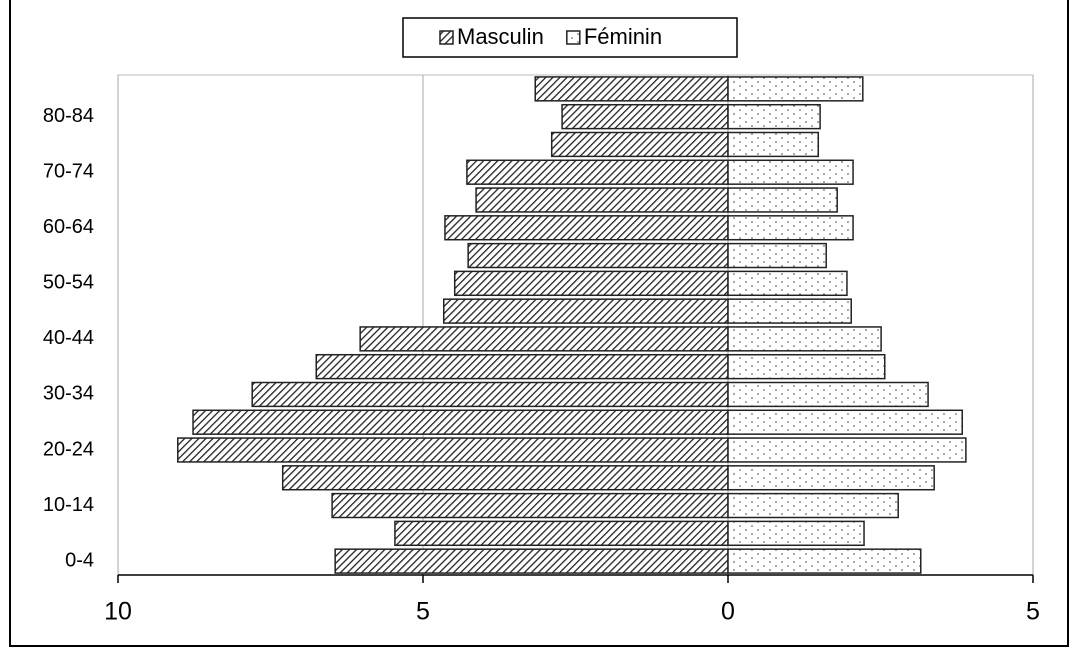 The width and height of the screenshot is (1076, 648). Describe the element at coordinates (728, 612) in the screenshot. I see `x-tick-label: 0` at that location.